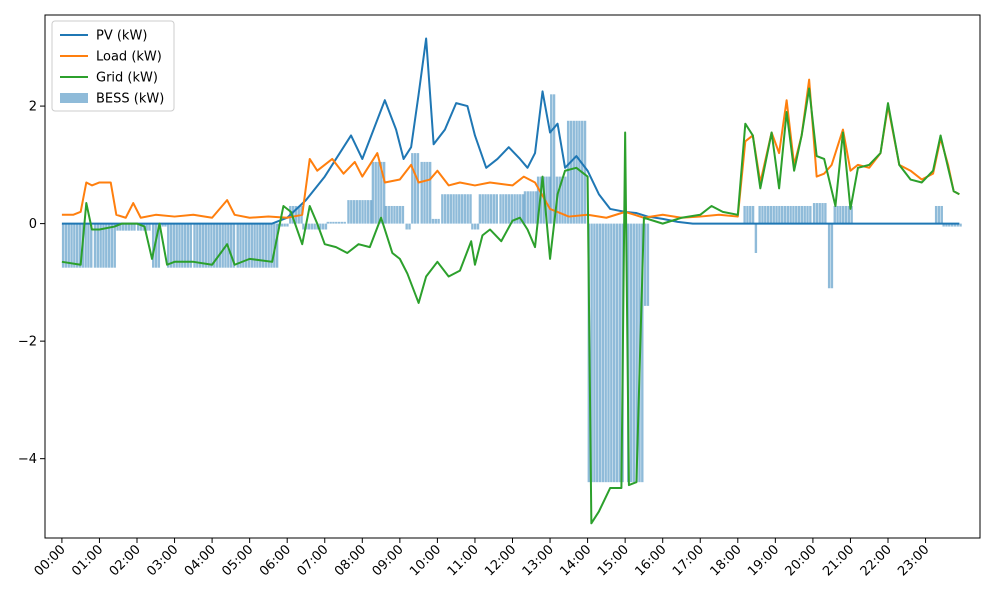 This screenshot has width=1000, height=600. What do you see at coordinates (801, 560) in the screenshot?
I see `x-tick-label: 20:00` at bounding box center [801, 560].